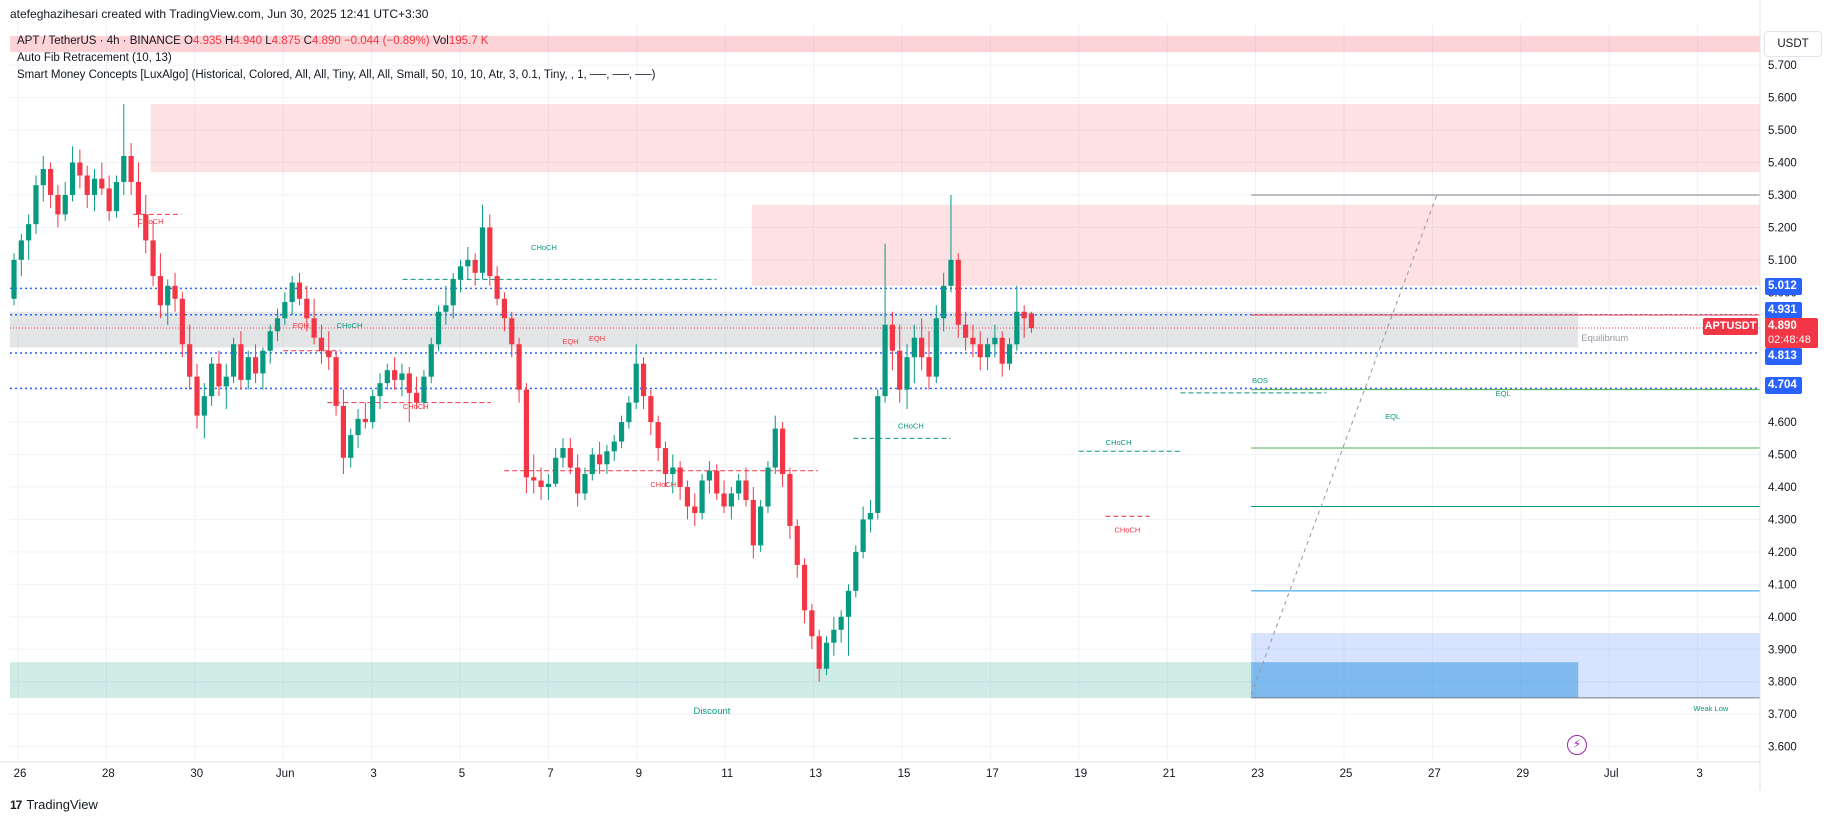  Describe the element at coordinates (1782, 326) in the screenshot. I see `last-price-value: 4.890` at that location.